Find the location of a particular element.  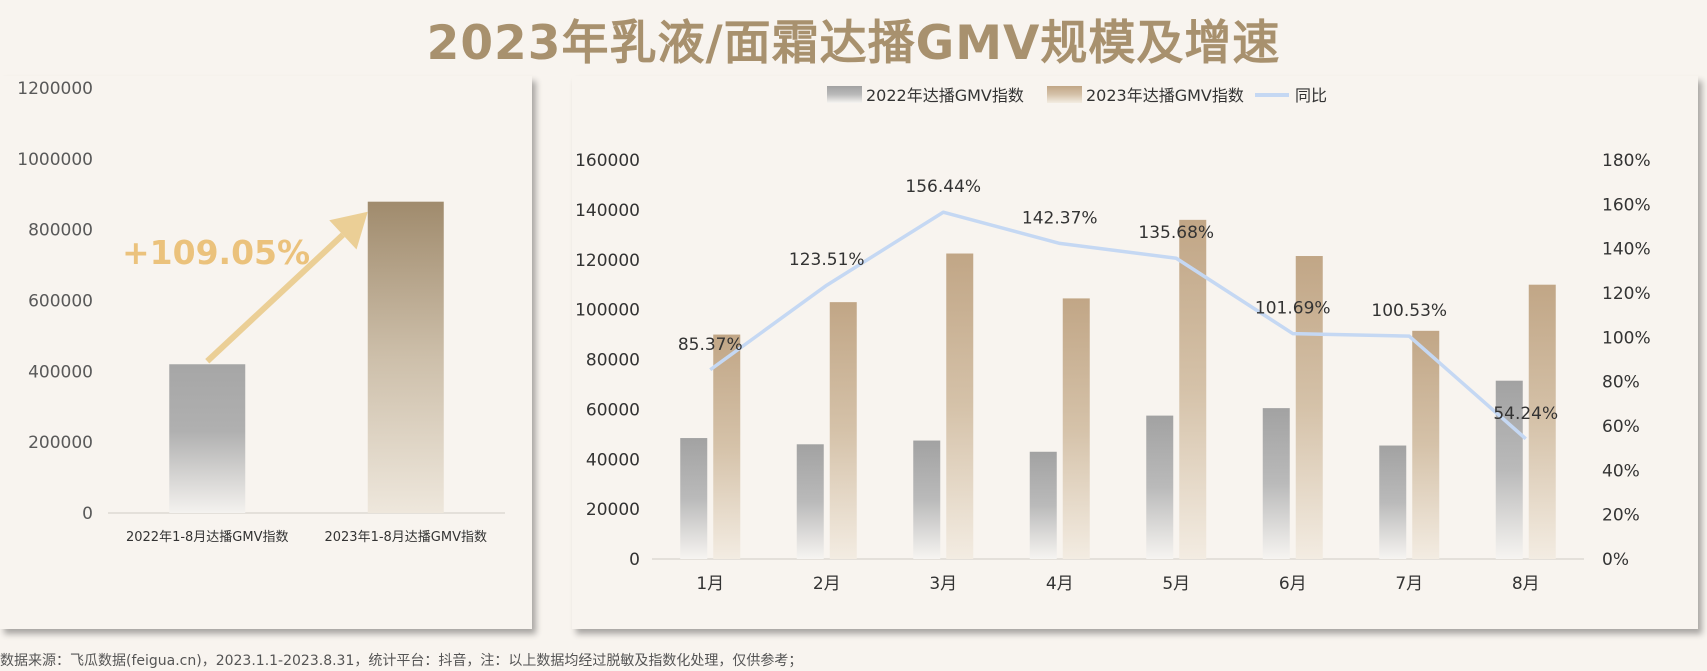

y-tick-label: 80000 is located at coordinates (613, 361).